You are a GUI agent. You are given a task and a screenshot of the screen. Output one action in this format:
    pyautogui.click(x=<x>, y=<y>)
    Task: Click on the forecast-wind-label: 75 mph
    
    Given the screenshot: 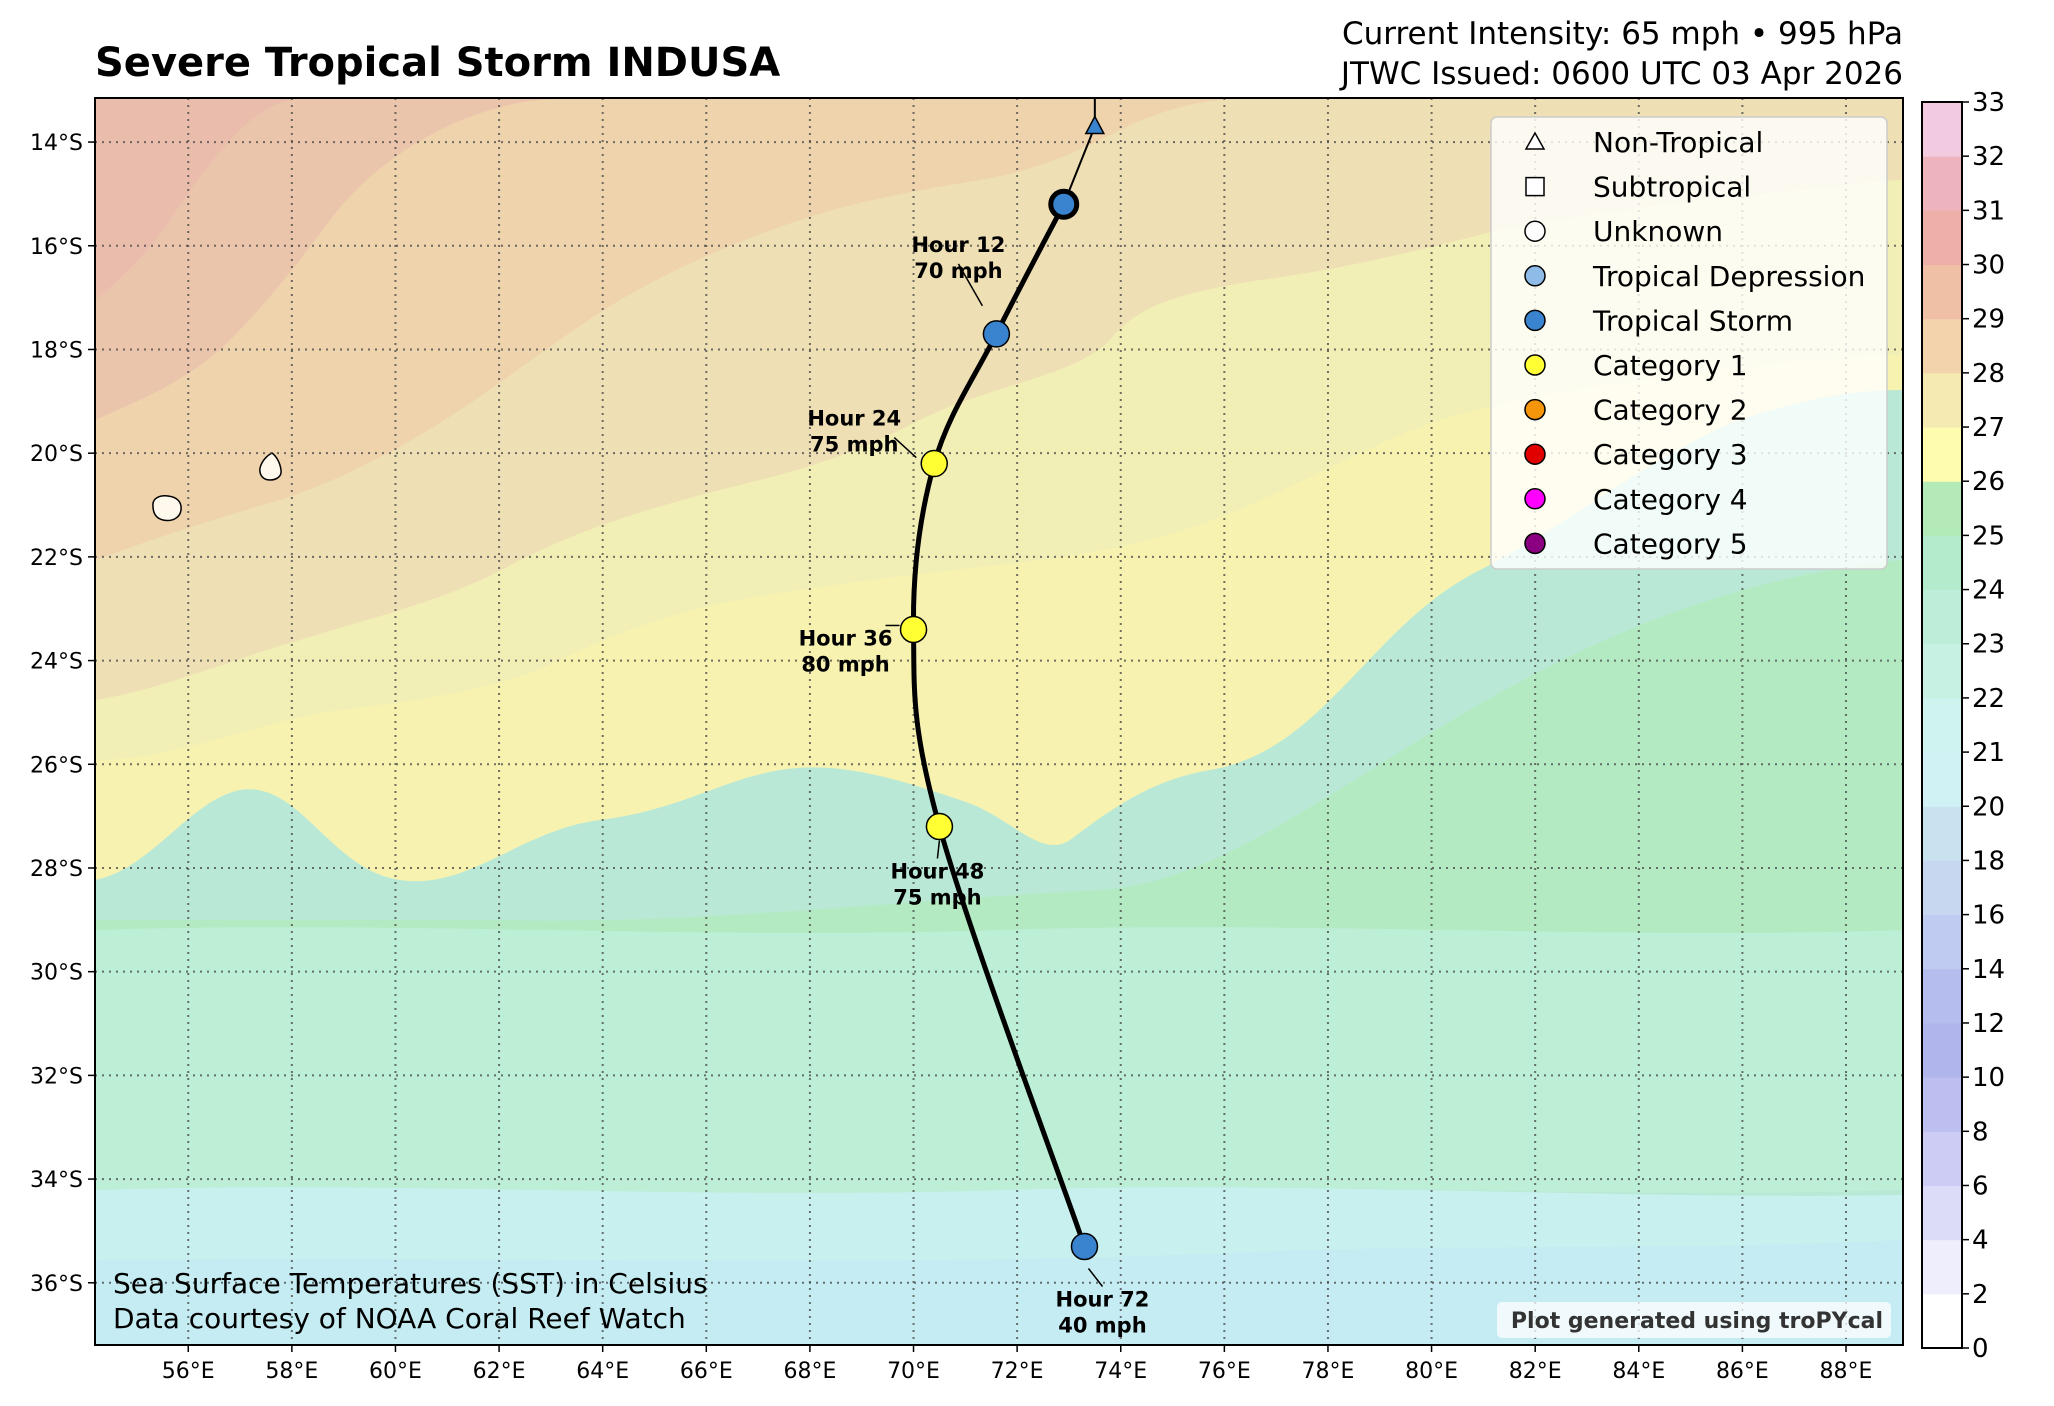 What is the action you would take?
    pyautogui.click(x=937, y=897)
    